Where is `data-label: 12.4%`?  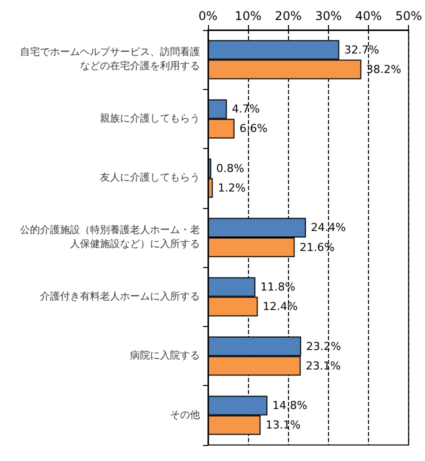
data-label: 12.4% is located at coordinates (280, 307).